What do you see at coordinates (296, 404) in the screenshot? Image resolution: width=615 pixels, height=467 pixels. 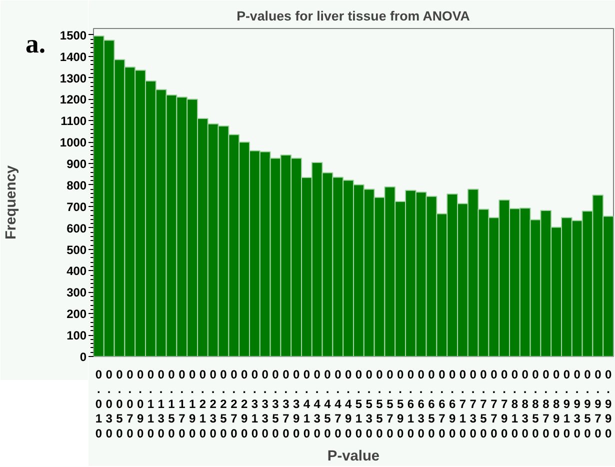 I see `x-tick-label: 0.390` at bounding box center [296, 404].